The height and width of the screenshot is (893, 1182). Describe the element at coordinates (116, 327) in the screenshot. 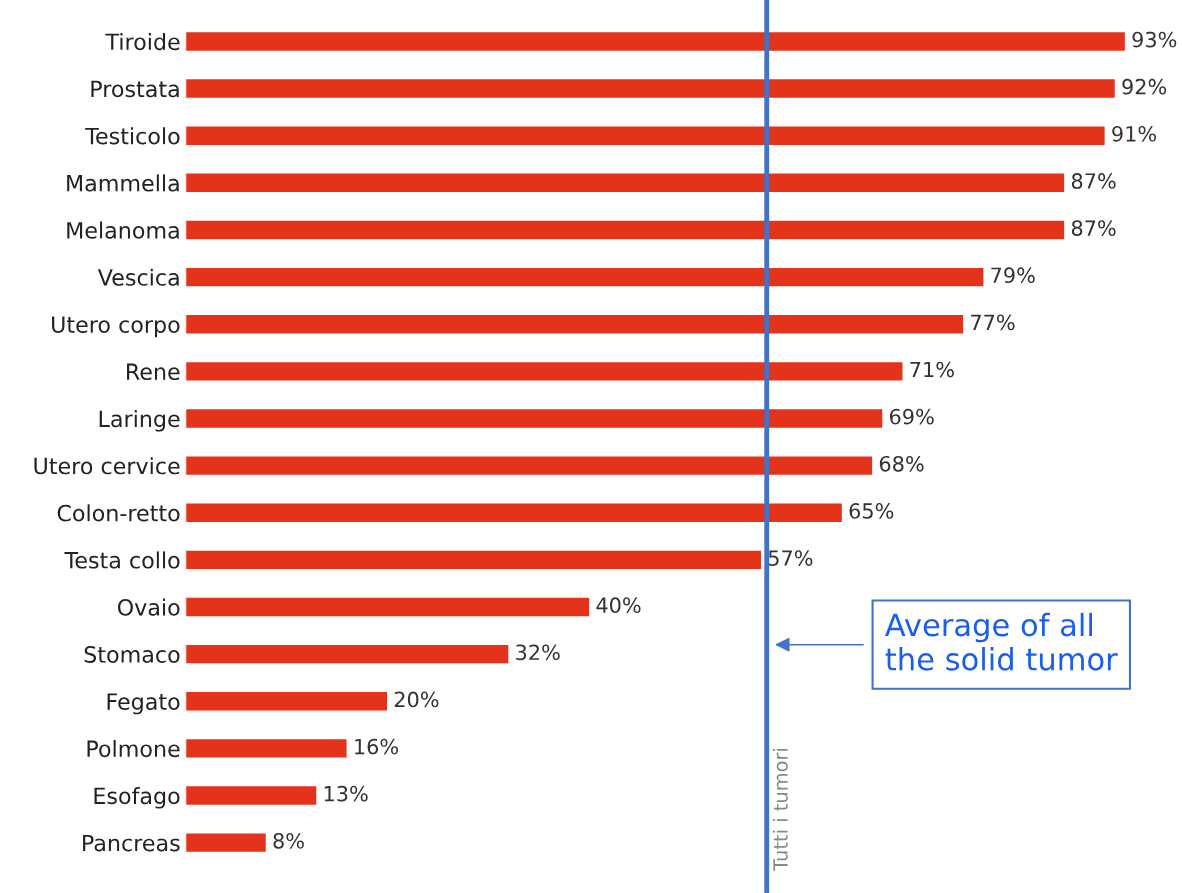

I see `y-tick-label: Utero corpo` at that location.